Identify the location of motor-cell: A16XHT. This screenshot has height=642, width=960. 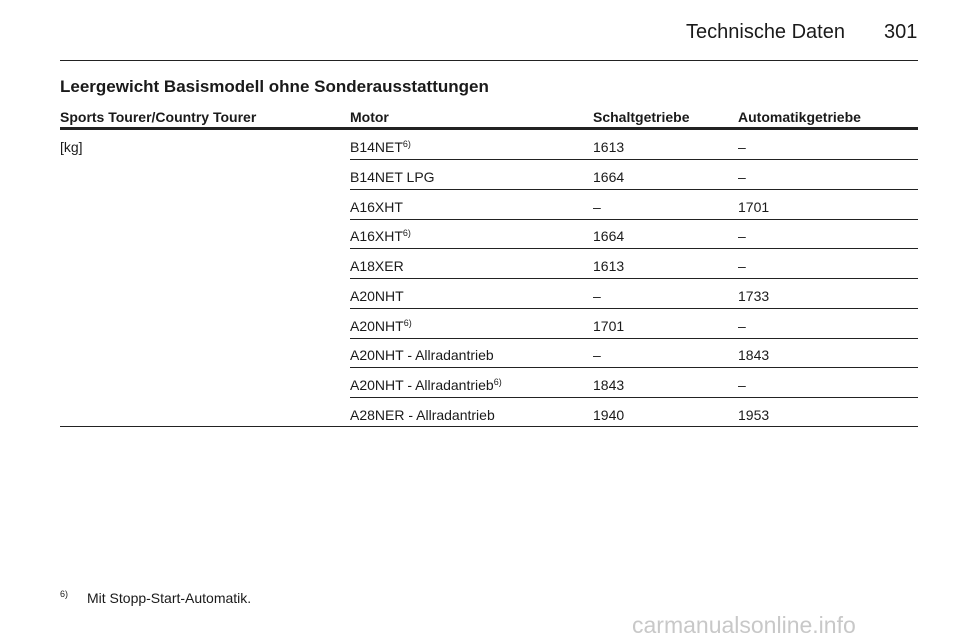
(376, 207).